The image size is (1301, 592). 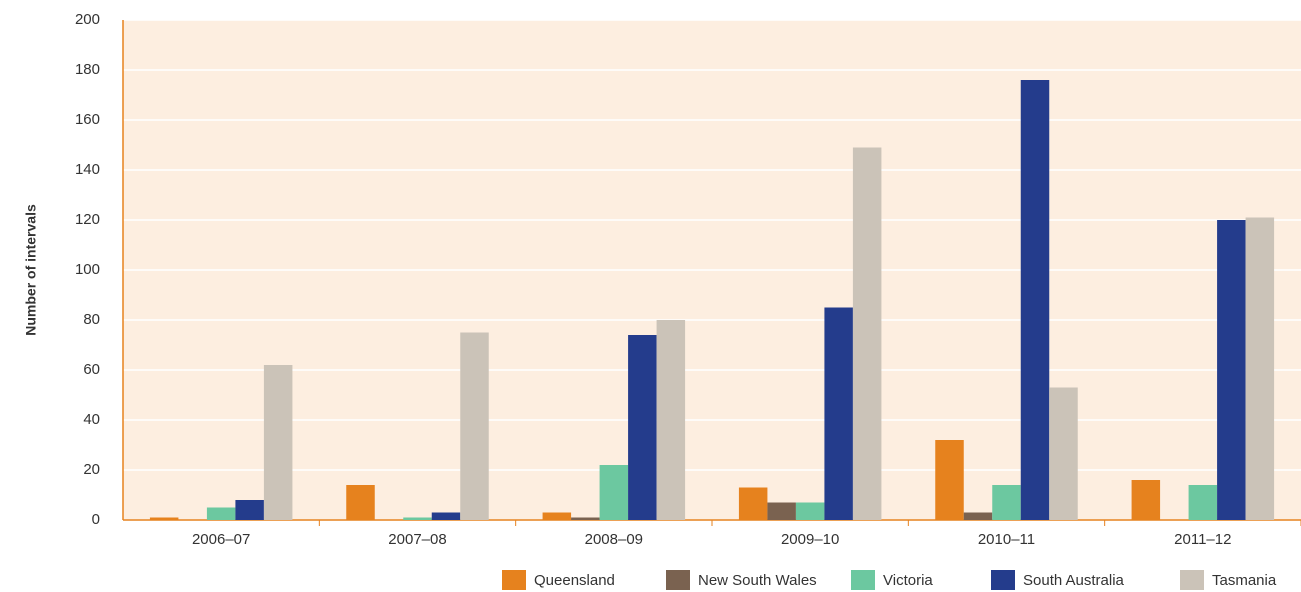 What do you see at coordinates (614, 539) in the screenshot?
I see `x-tick-label: 2008–09` at bounding box center [614, 539].